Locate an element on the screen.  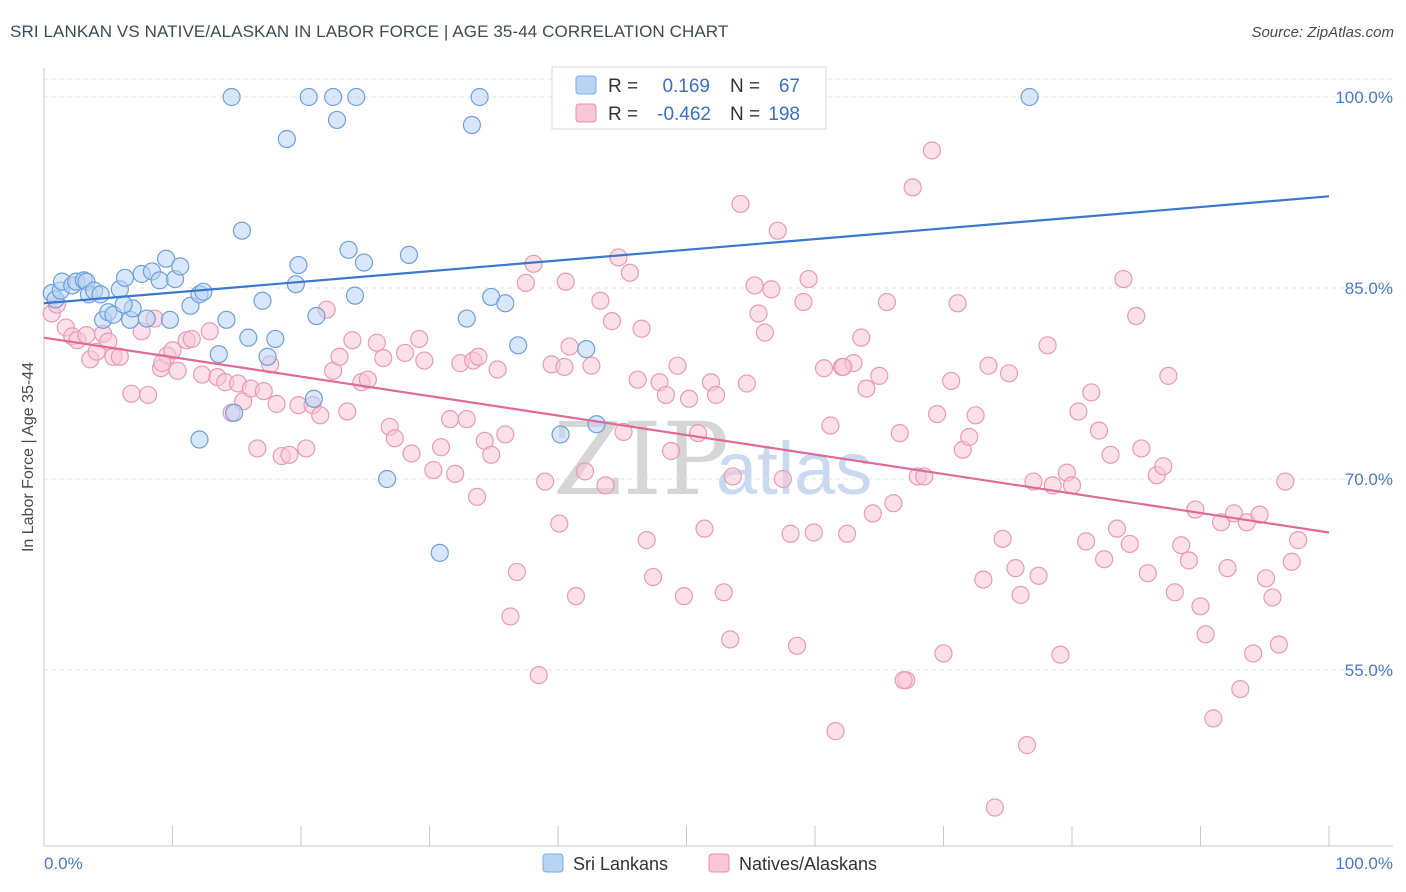
legend-r-label: R = is located at coordinates (623, 114).